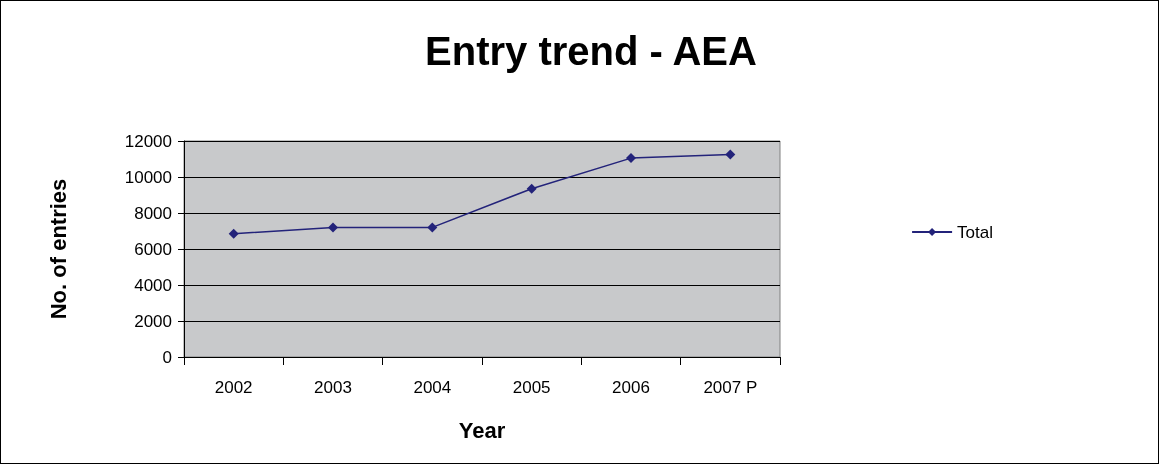 This screenshot has height=464, width=1159. Describe the element at coordinates (167, 357) in the screenshot. I see `y-tick-label: 0` at that location.